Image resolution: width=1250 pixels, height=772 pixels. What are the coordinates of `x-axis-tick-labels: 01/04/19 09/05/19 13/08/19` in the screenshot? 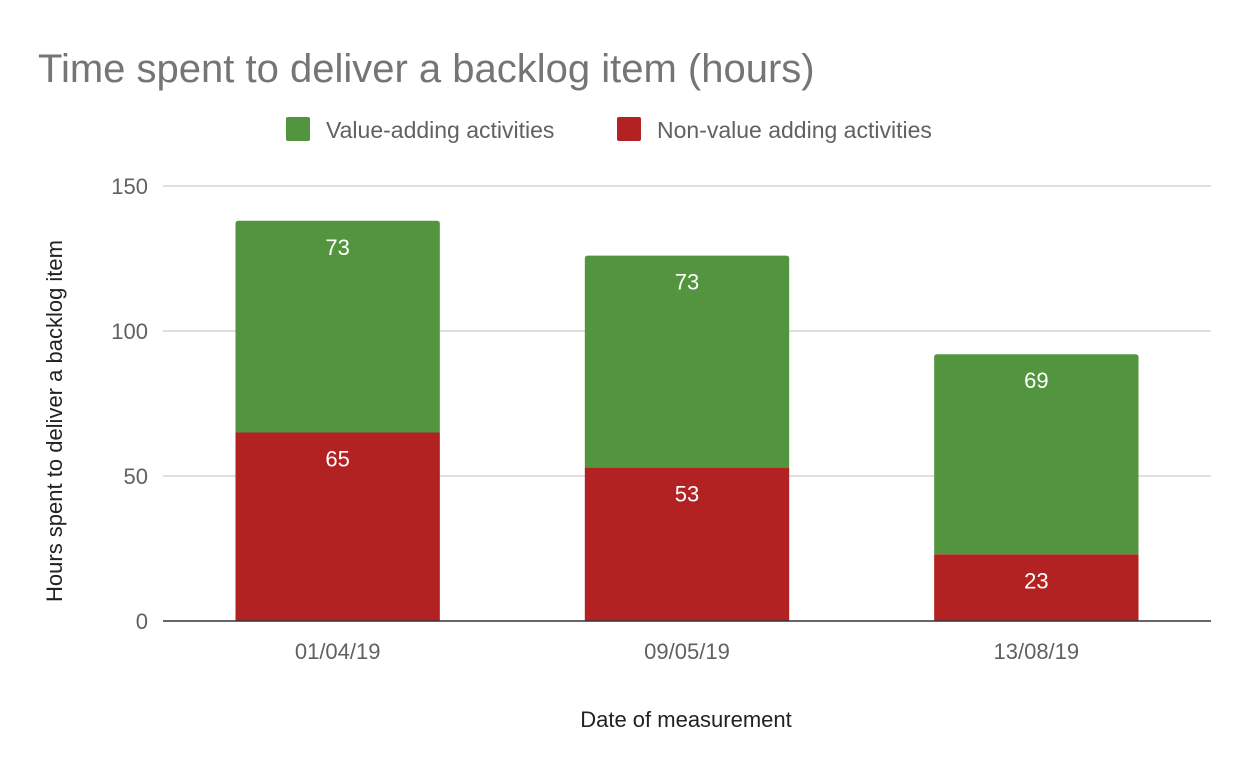 It's located at (687, 651).